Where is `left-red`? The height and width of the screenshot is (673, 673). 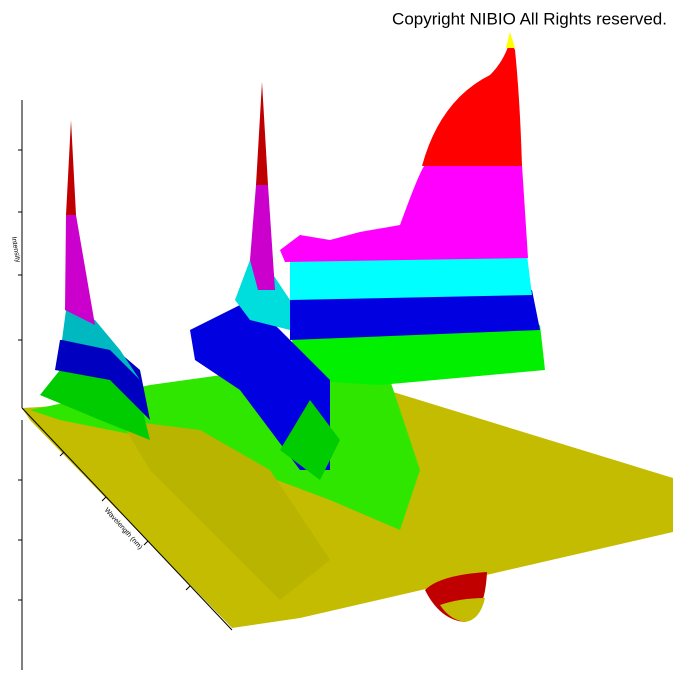 left-red is located at coordinates (71, 167).